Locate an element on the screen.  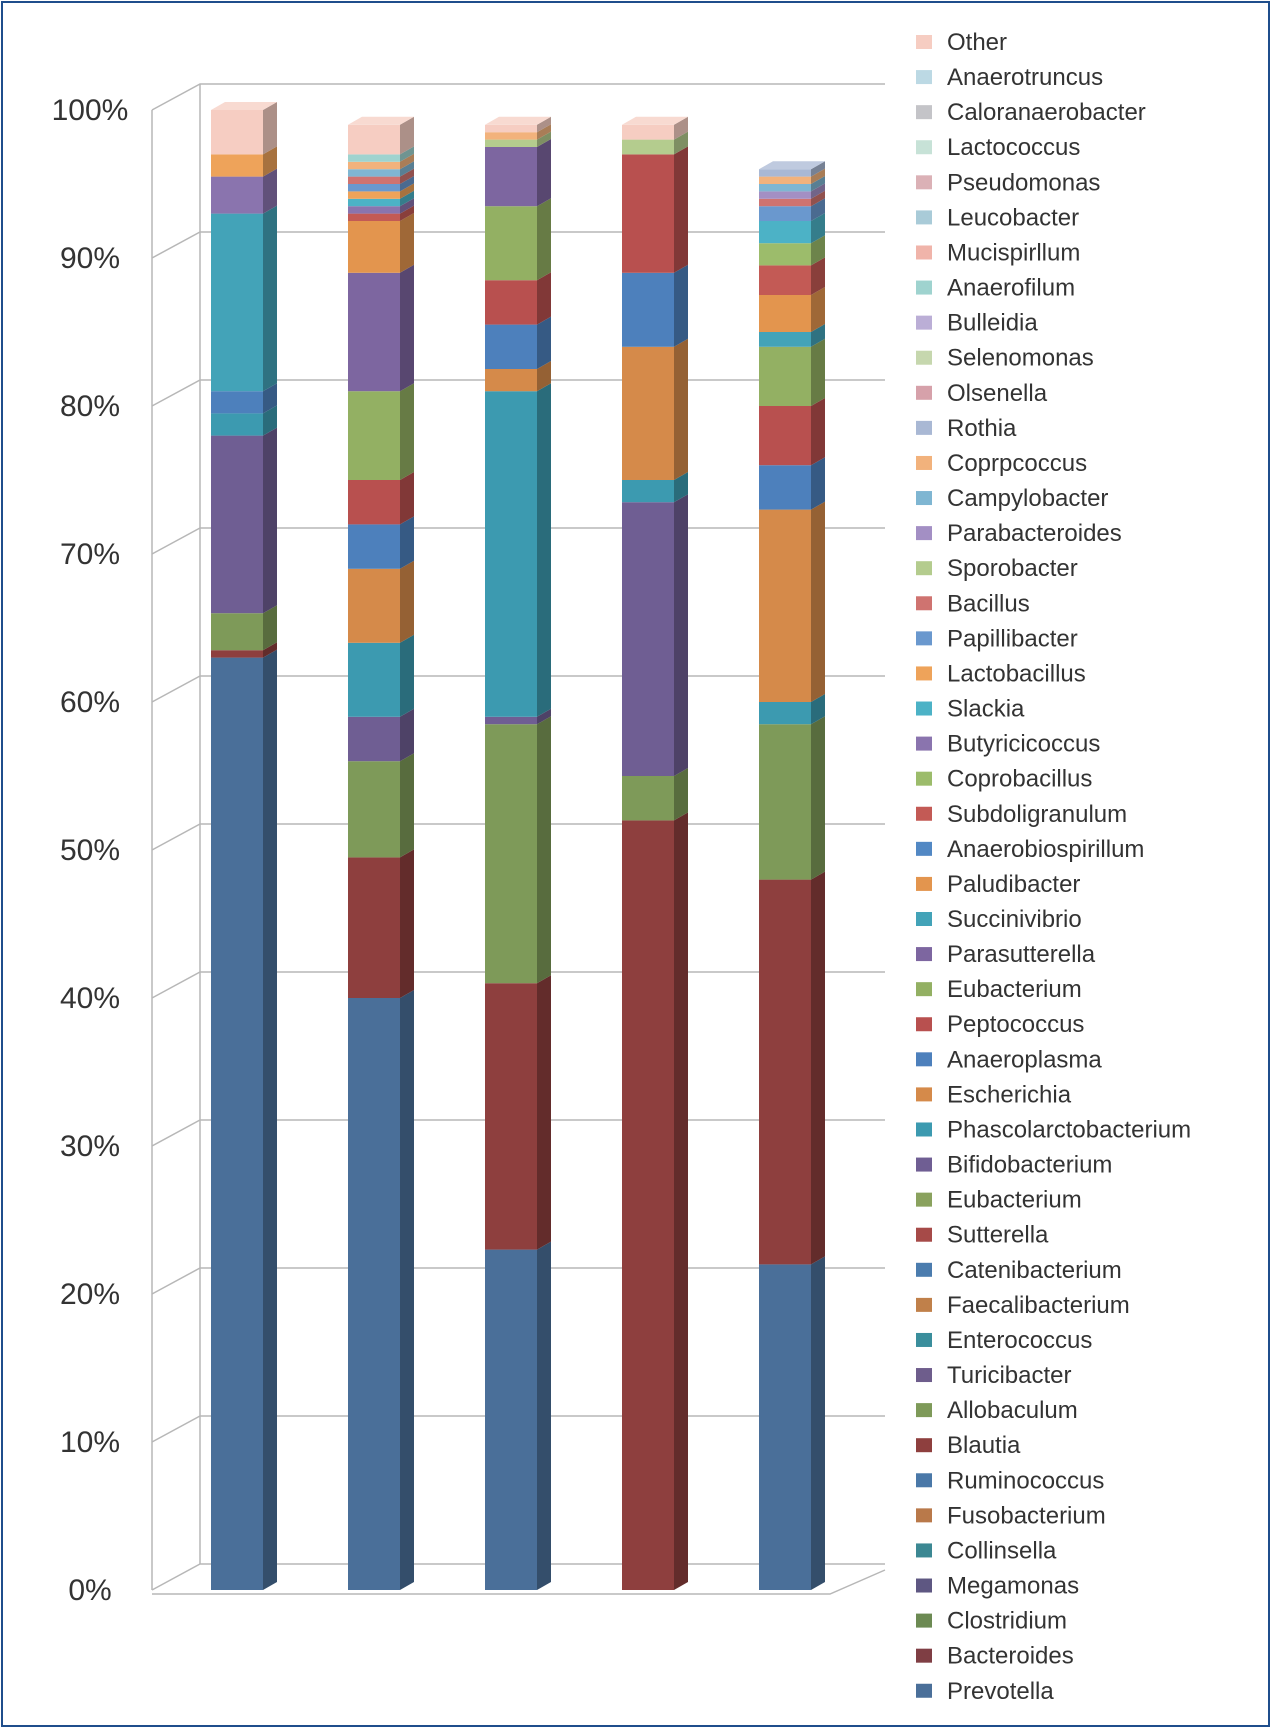
legend-label: Megamonas is located at coordinates (1013, 1586).